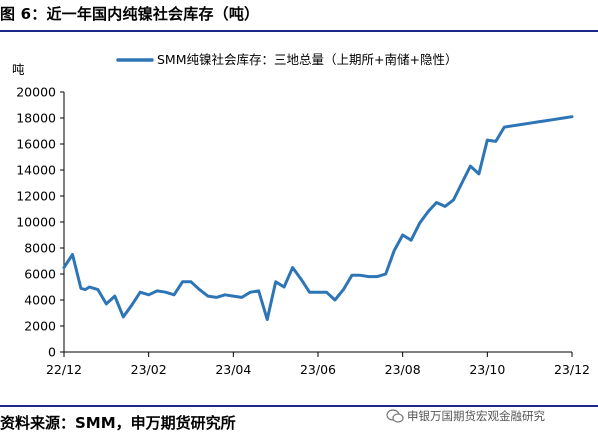 The width and height of the screenshot is (598, 441). What do you see at coordinates (40, 274) in the screenshot?
I see `y-tick-label: 6000` at bounding box center [40, 274].